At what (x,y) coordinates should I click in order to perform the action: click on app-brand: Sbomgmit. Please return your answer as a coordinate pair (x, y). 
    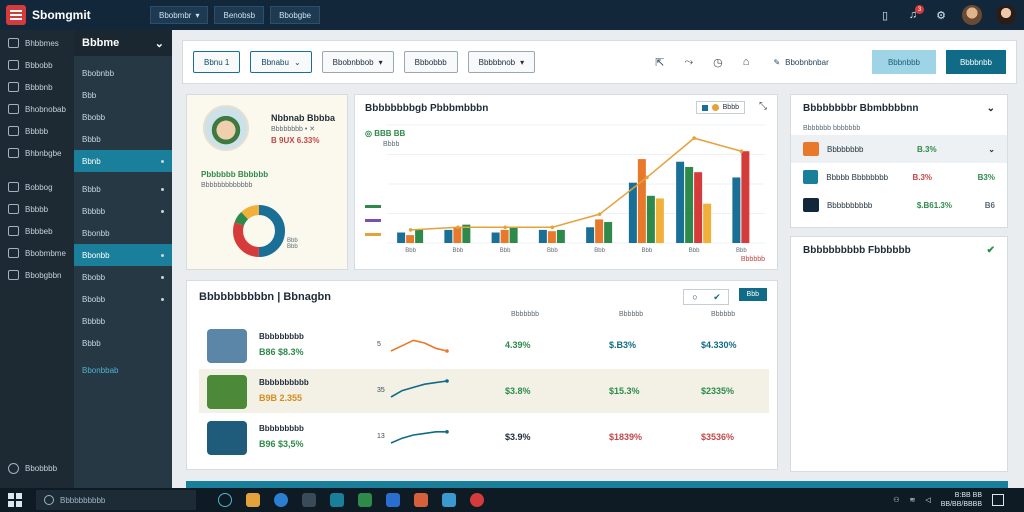
    Looking at the image, I should click on (75, 15).